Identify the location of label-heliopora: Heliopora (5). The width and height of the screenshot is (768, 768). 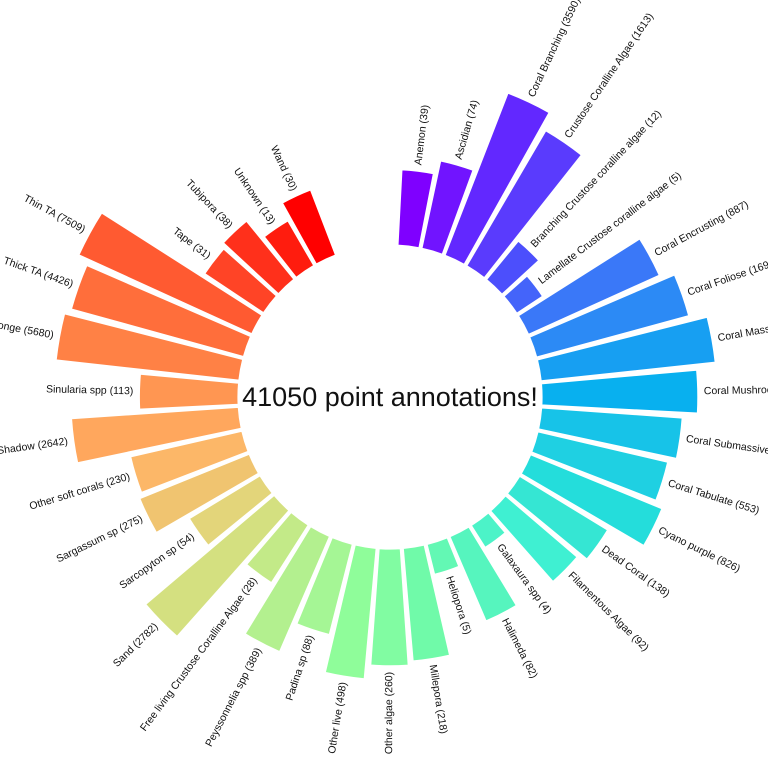
(458, 605).